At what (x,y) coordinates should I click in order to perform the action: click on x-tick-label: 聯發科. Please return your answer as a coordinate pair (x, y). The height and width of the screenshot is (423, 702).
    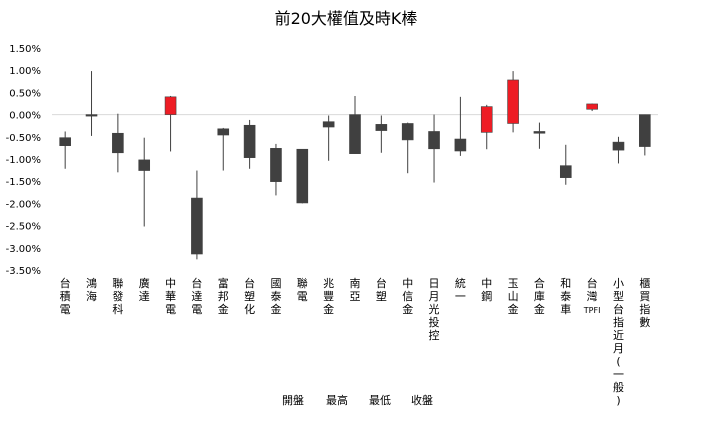
    Looking at the image, I should click on (117, 296).